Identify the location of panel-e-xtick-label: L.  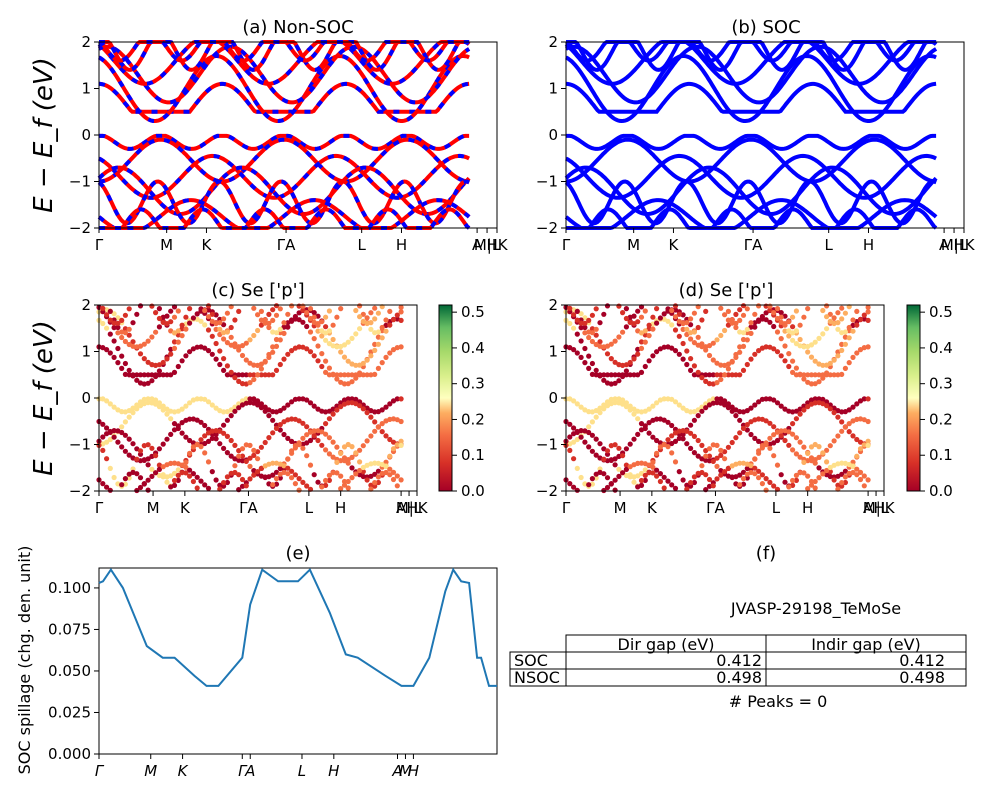
(302, 771).